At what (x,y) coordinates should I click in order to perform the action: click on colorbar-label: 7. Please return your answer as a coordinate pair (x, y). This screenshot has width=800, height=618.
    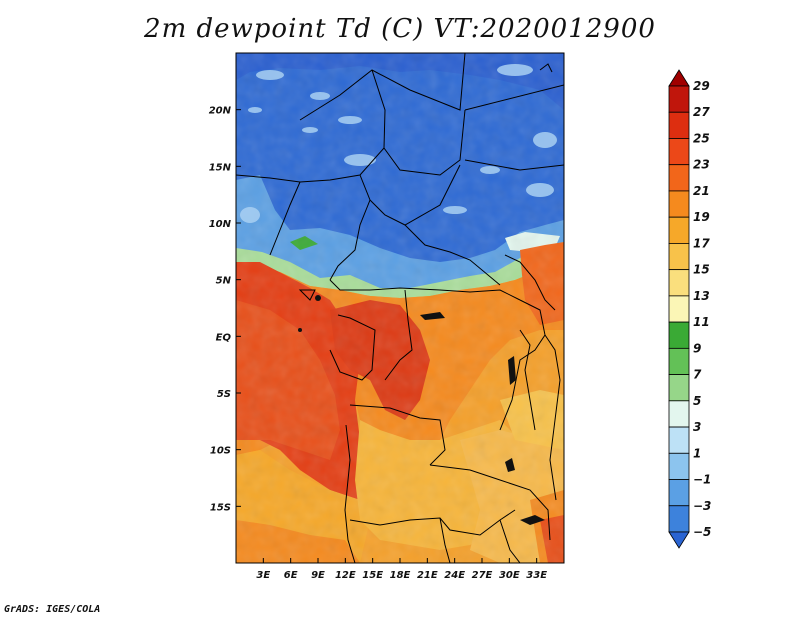
    Looking at the image, I should click on (697, 375).